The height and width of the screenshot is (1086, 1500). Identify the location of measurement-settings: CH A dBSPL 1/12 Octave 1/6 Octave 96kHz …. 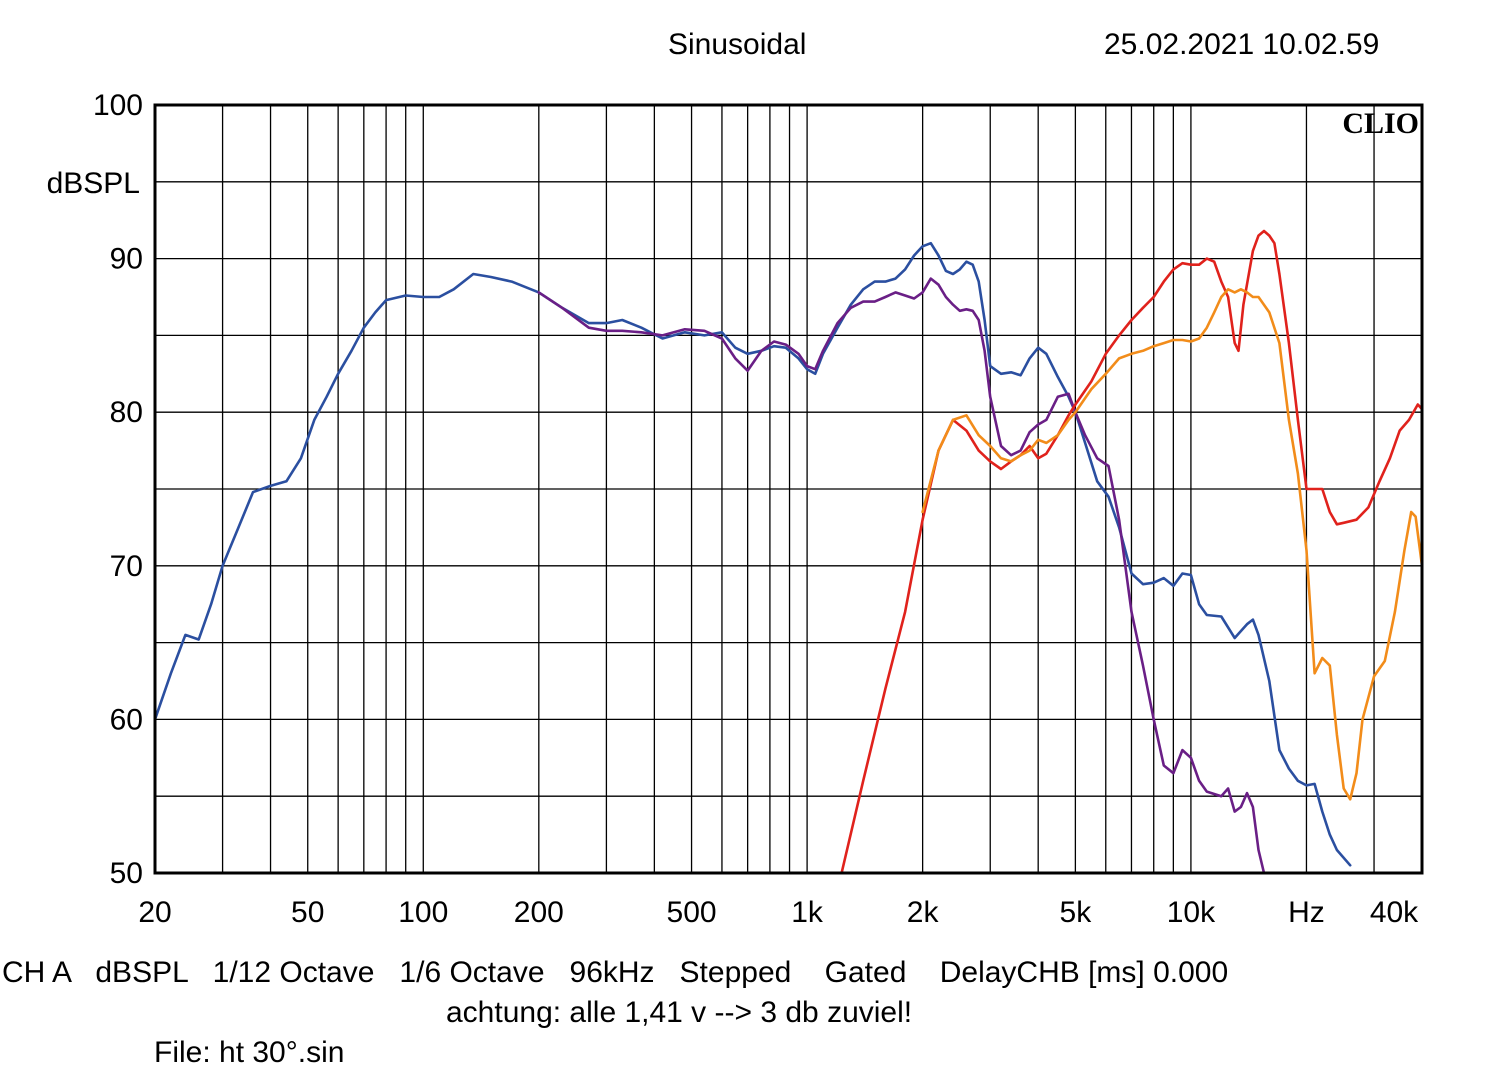
(615, 972).